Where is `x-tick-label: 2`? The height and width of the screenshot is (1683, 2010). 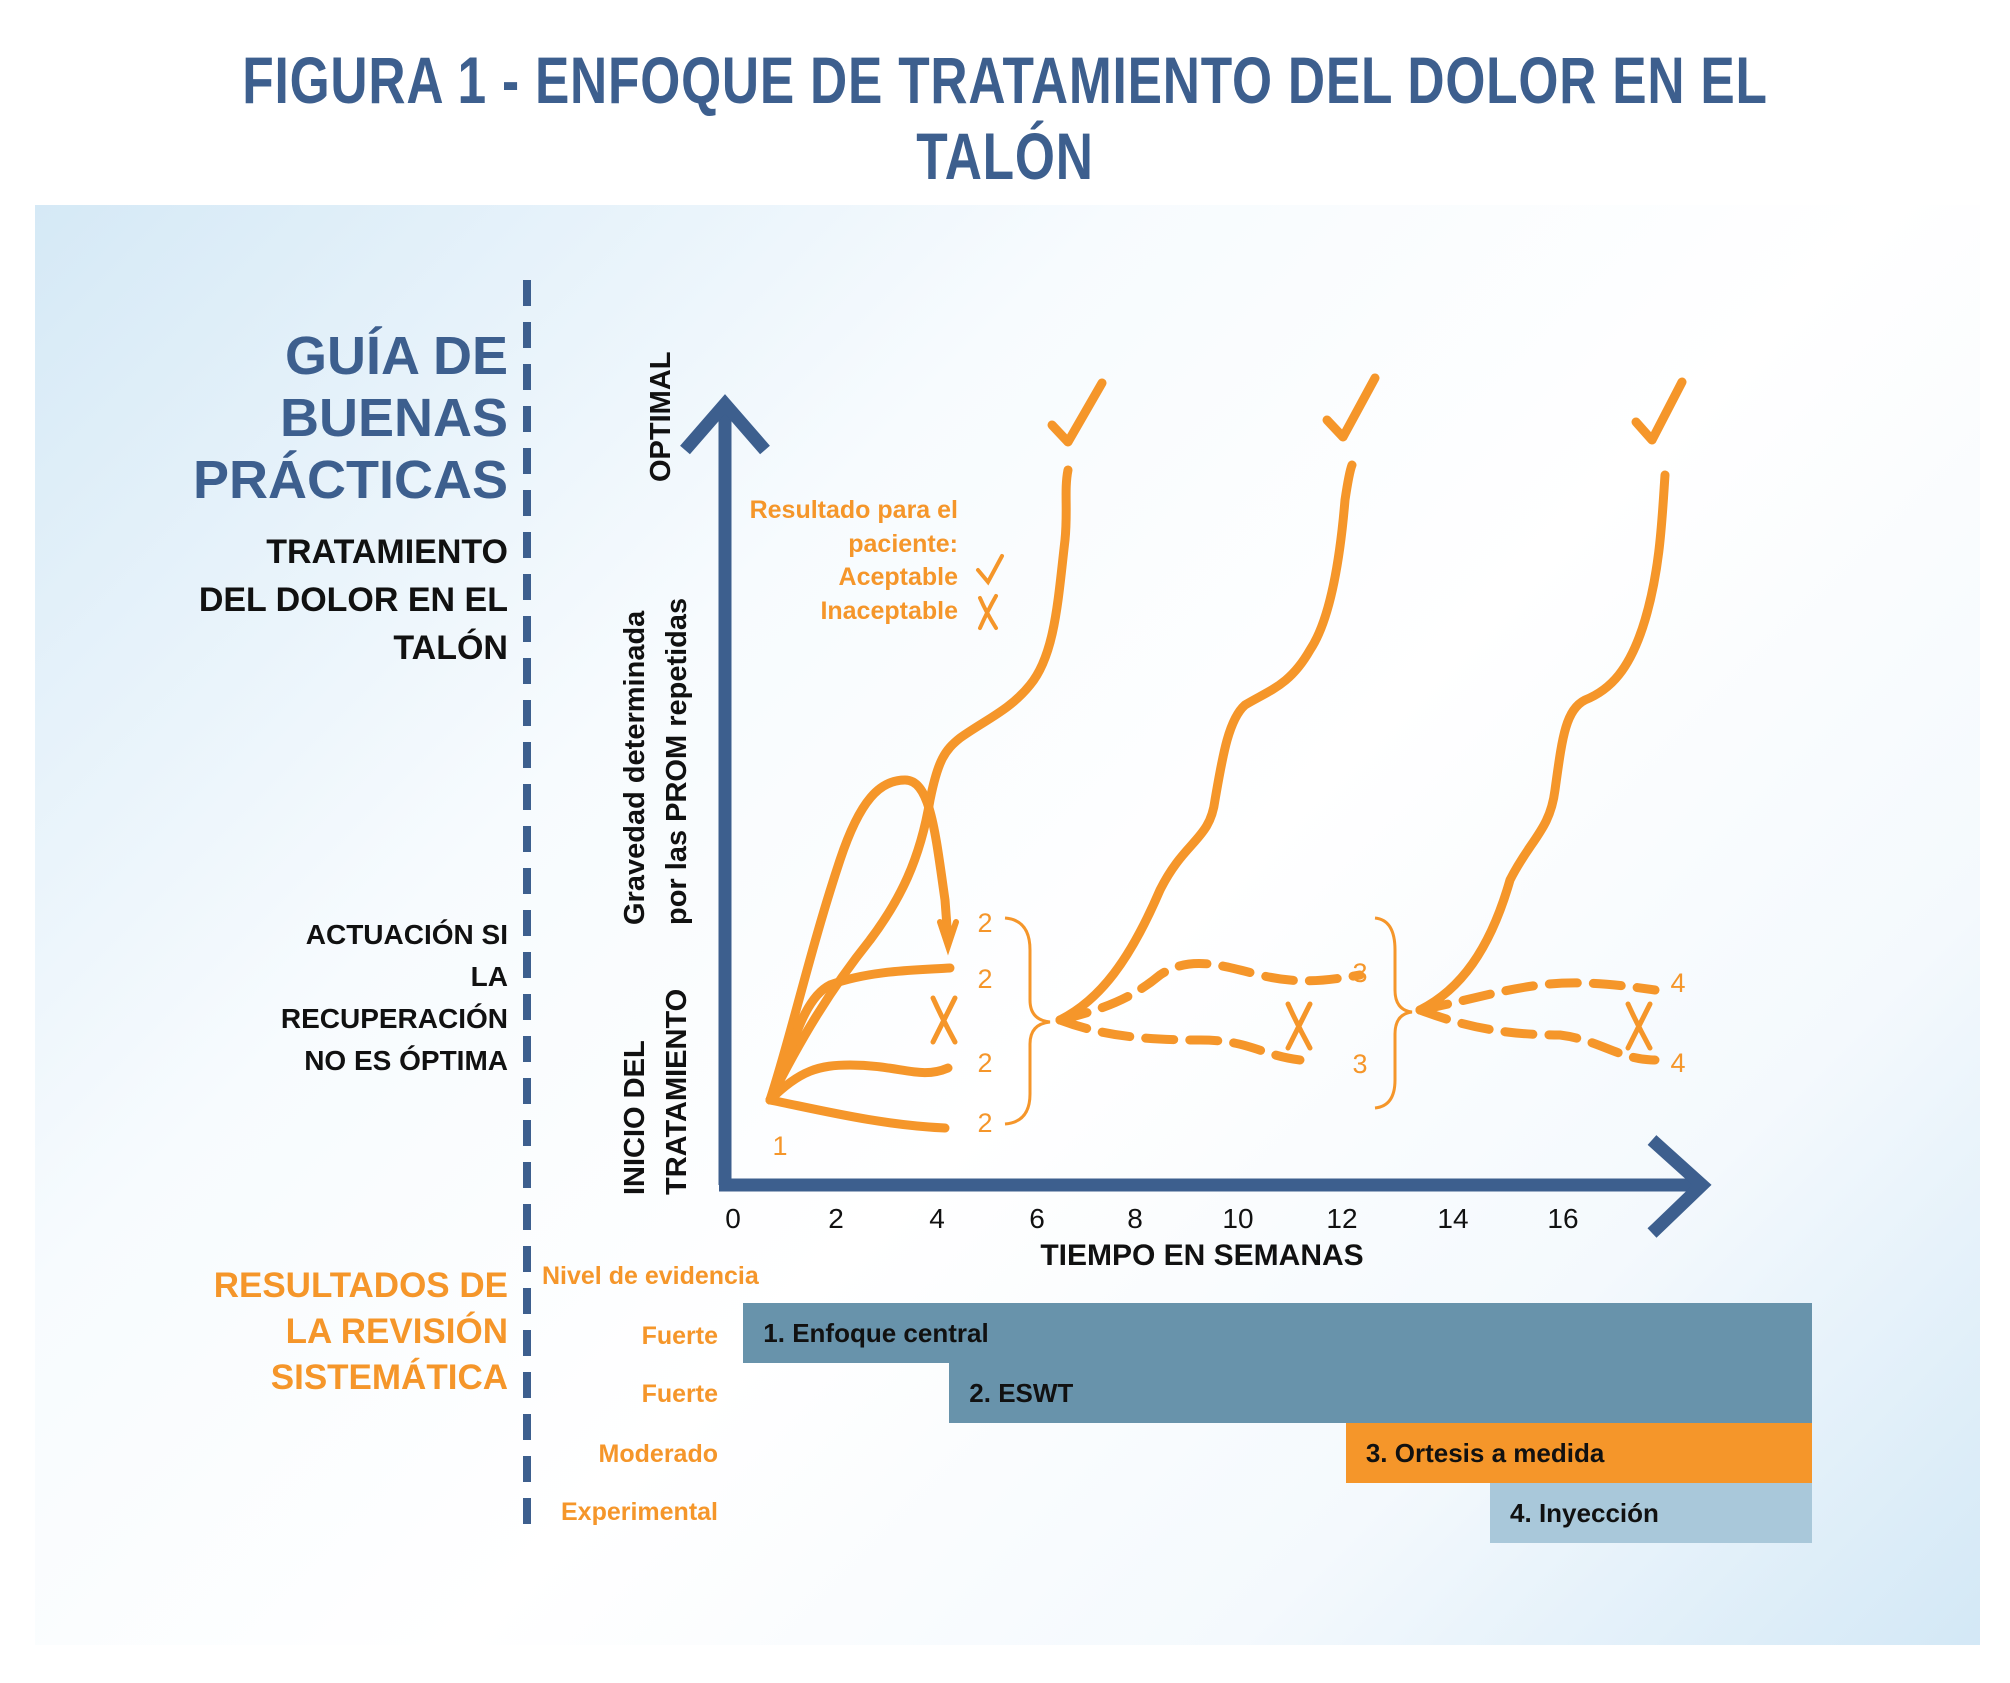 x-tick-label: 2 is located at coordinates (836, 1218).